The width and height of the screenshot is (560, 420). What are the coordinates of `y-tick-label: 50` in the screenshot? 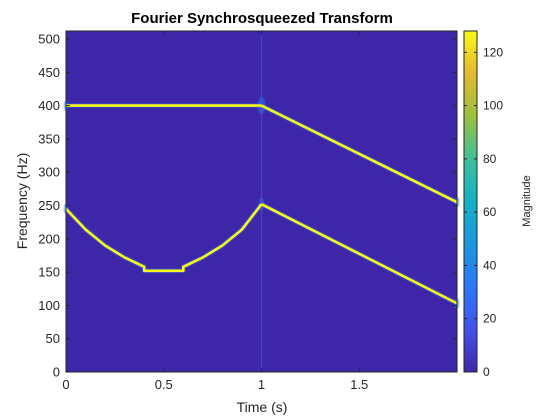 It's located at (53, 338).